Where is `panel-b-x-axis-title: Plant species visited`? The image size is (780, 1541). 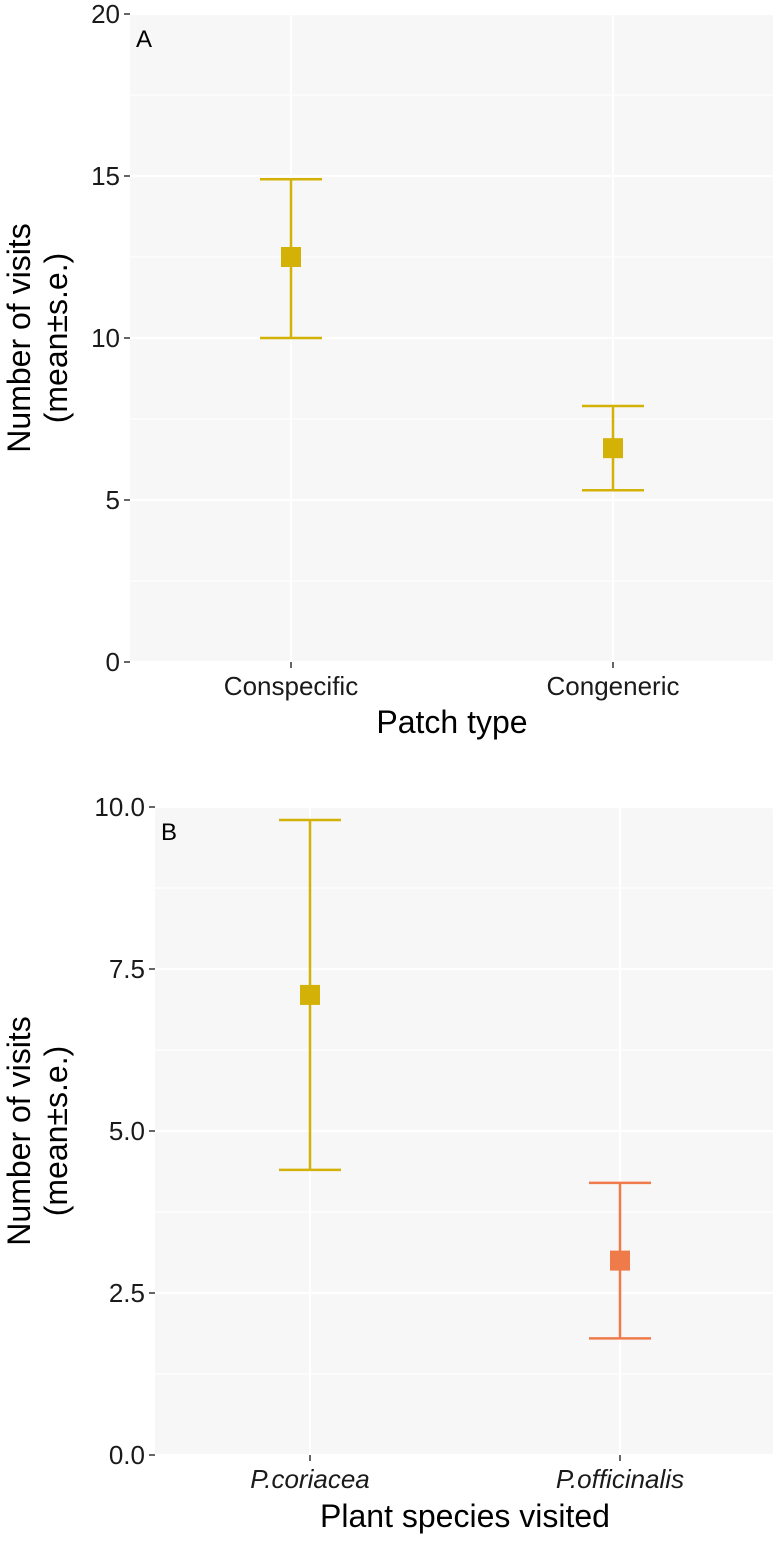 panel-b-x-axis-title: Plant species visited is located at coordinates (465, 1516).